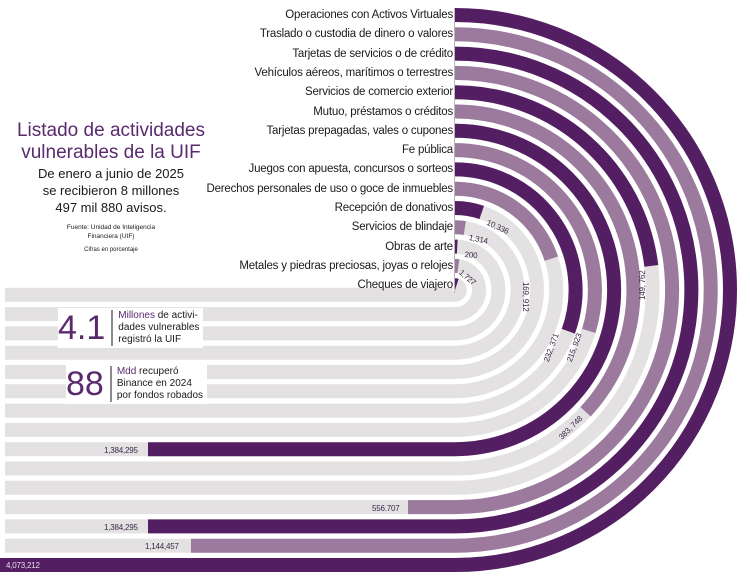 This screenshot has width=750, height=578. What do you see at coordinates (159, 395) in the screenshot?
I see `stat-text-3: por fondos robados` at bounding box center [159, 395].